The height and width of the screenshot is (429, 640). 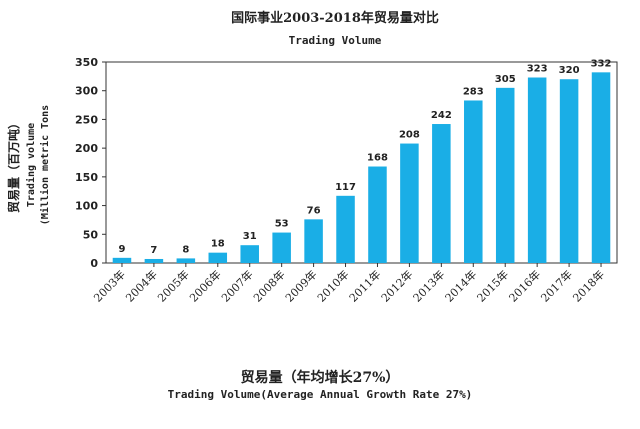 I want to click on data-label: 9, so click(x=121, y=249).